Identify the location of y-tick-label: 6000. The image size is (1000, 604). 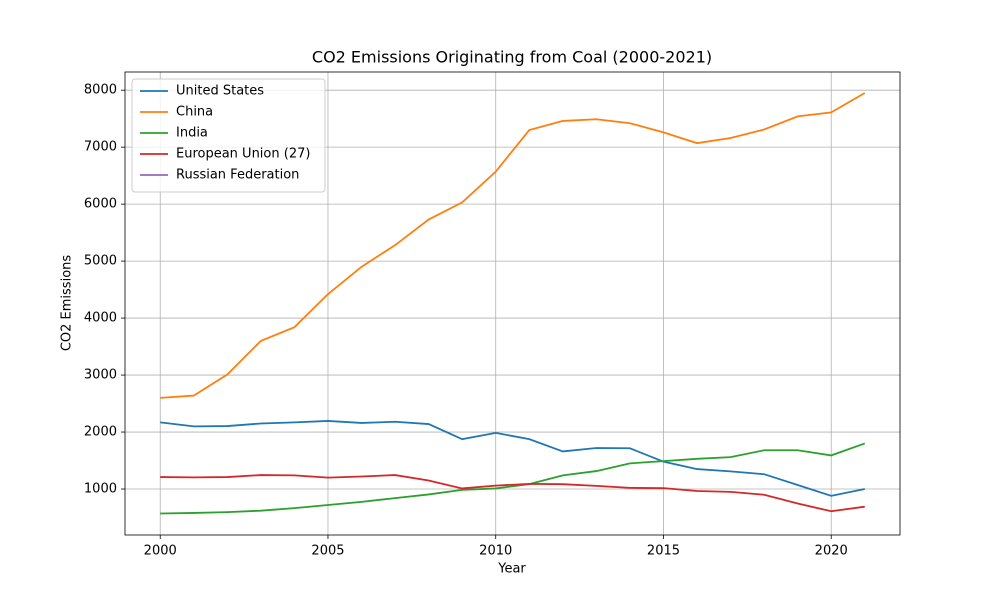
(100, 204).